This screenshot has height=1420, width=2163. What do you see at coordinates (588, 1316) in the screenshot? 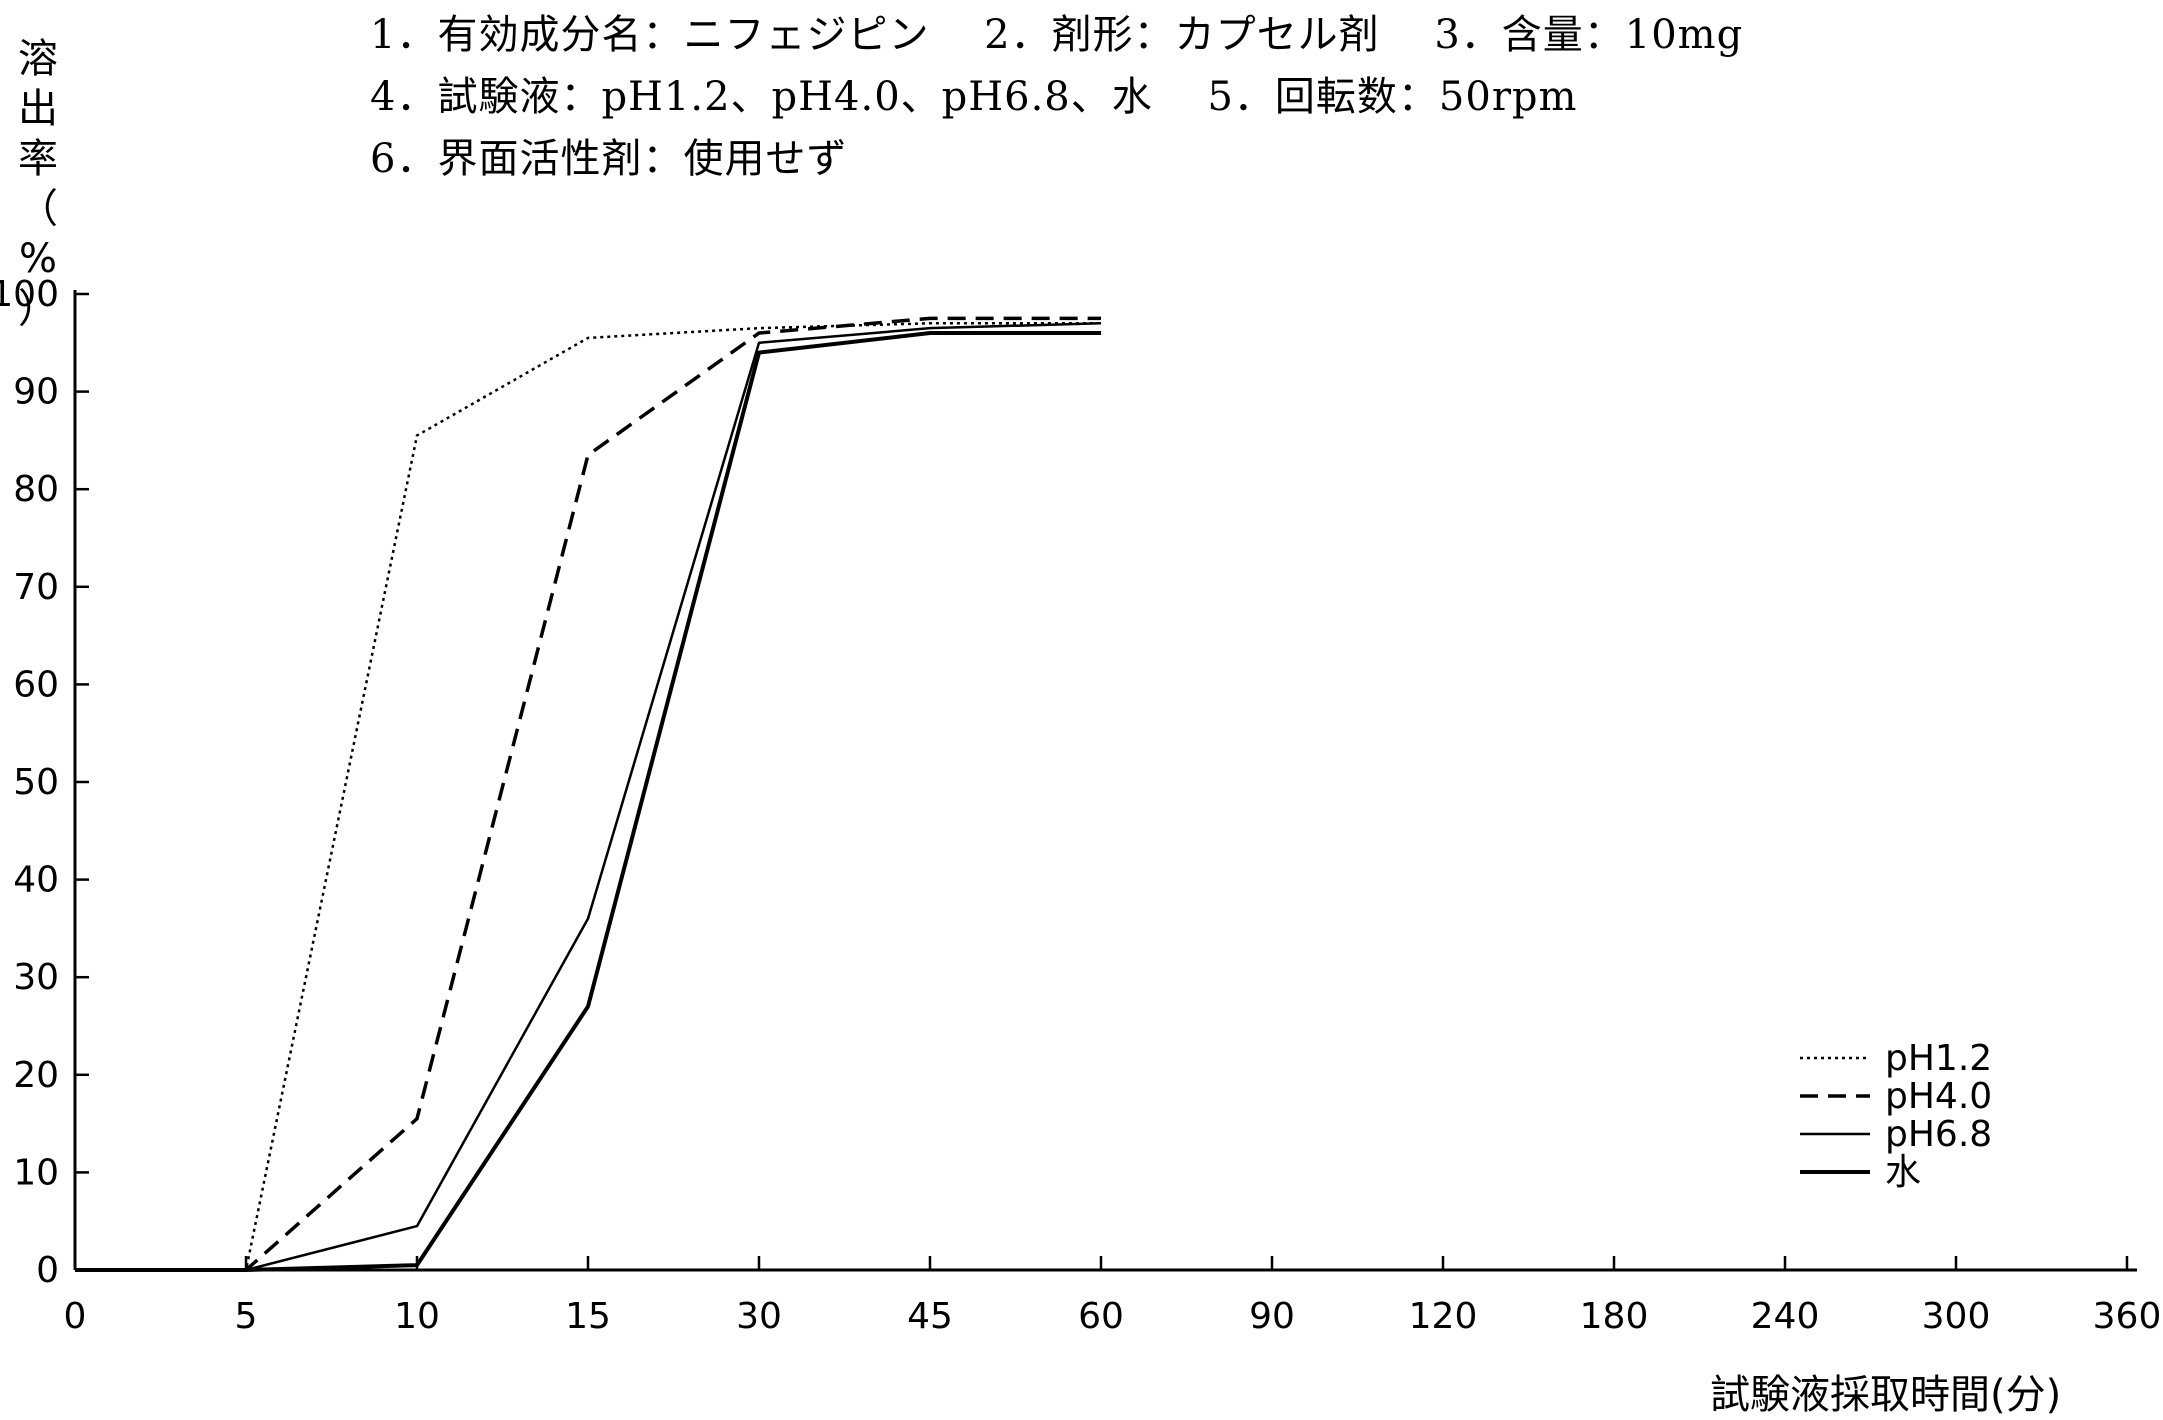
I see `x-tick-label: 15` at bounding box center [588, 1316].